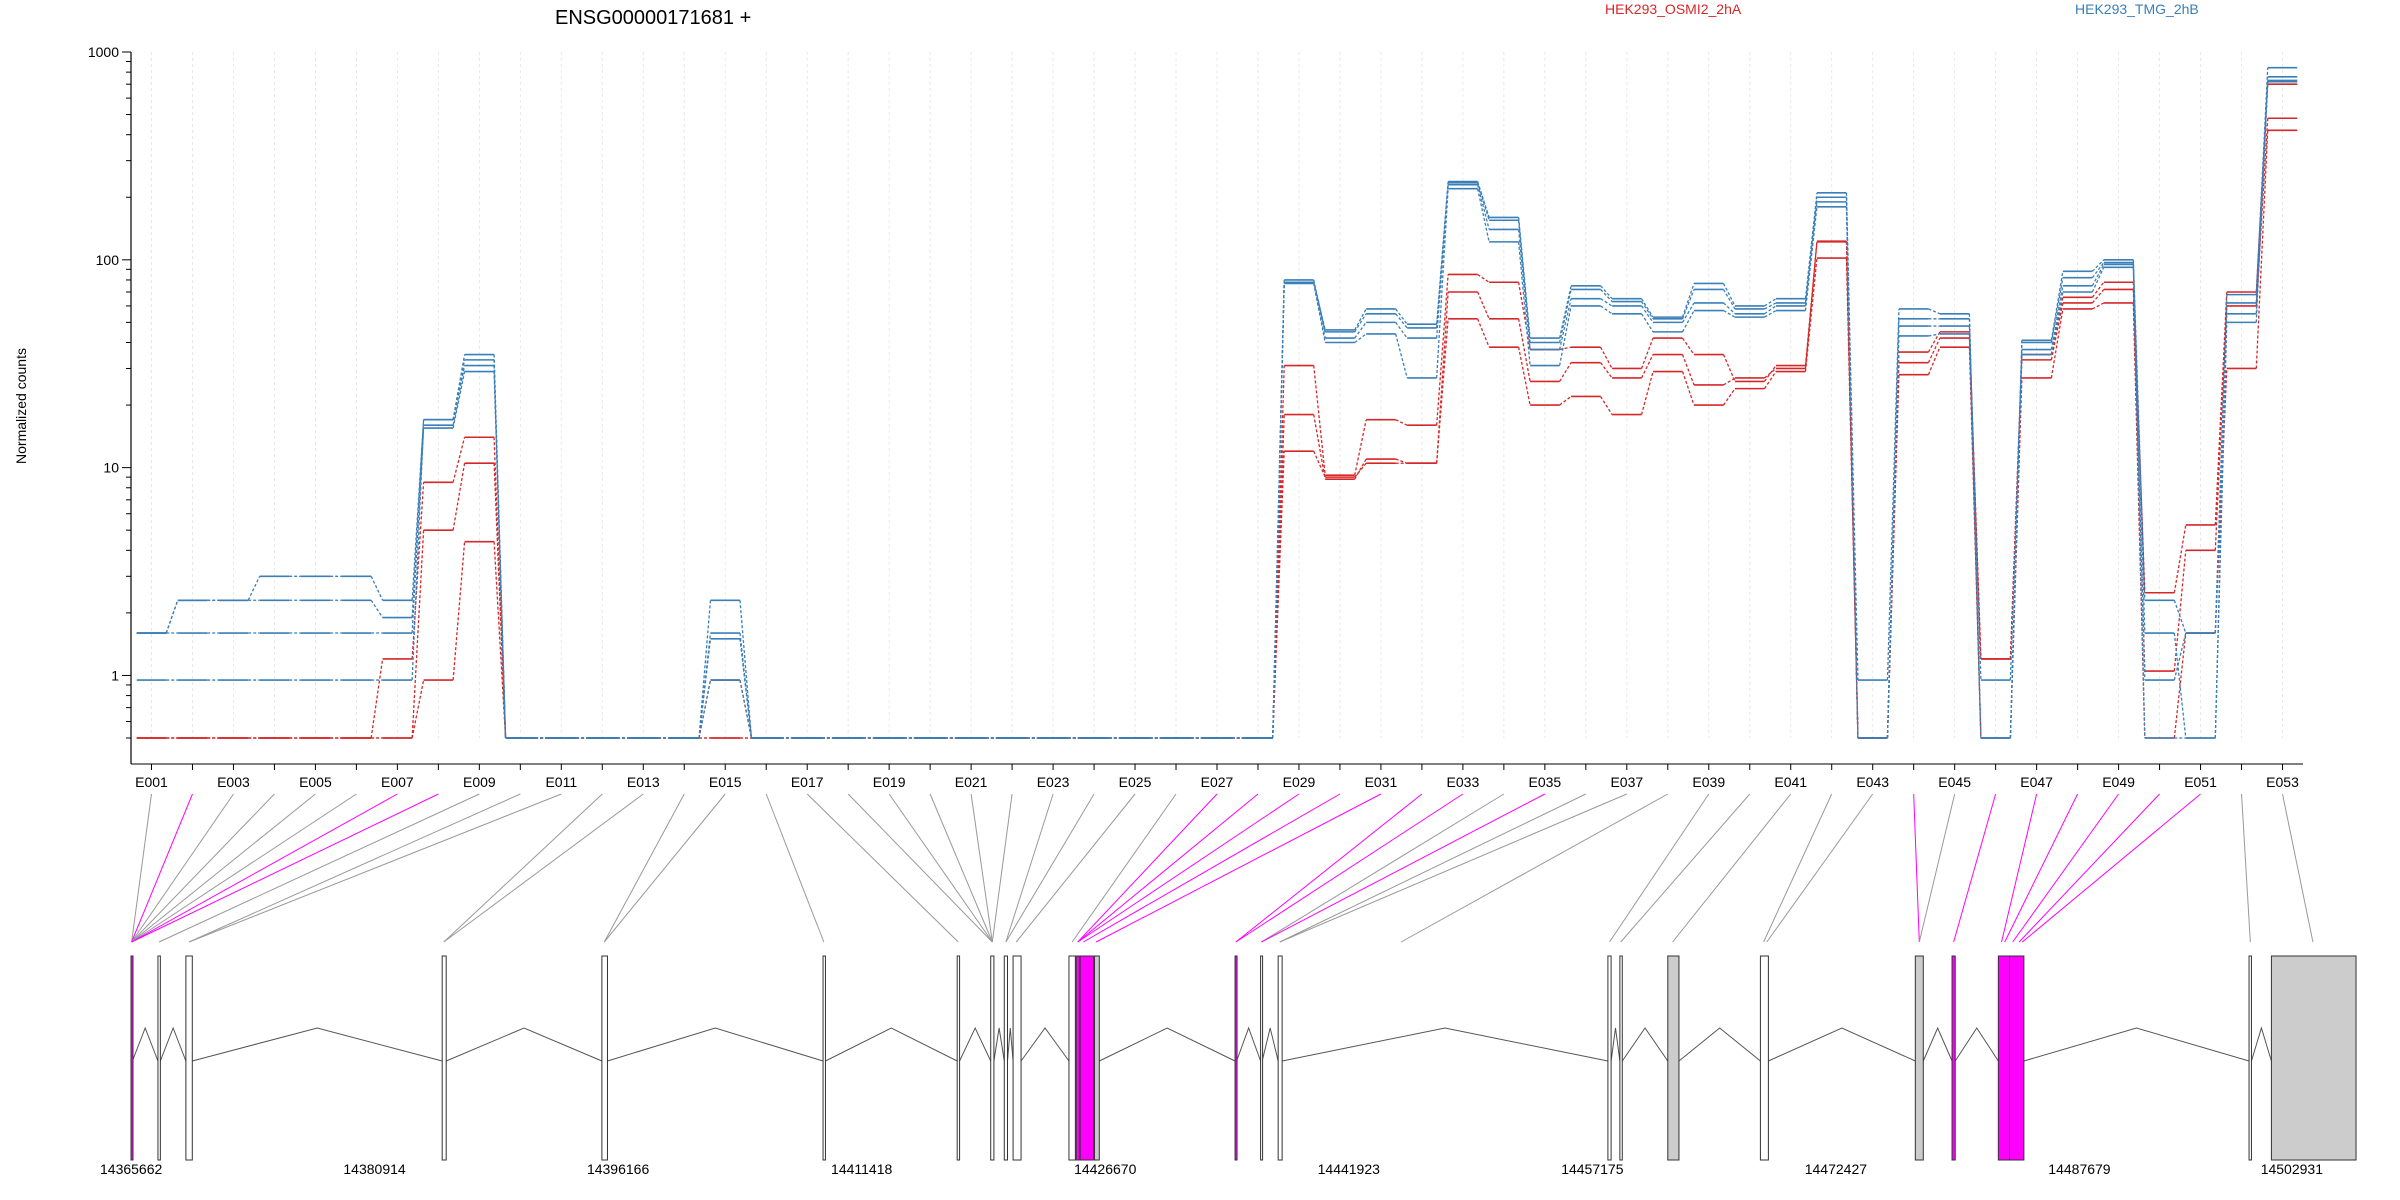  What do you see at coordinates (1053, 782) in the screenshot?
I see `x-tick-label: E023` at bounding box center [1053, 782].